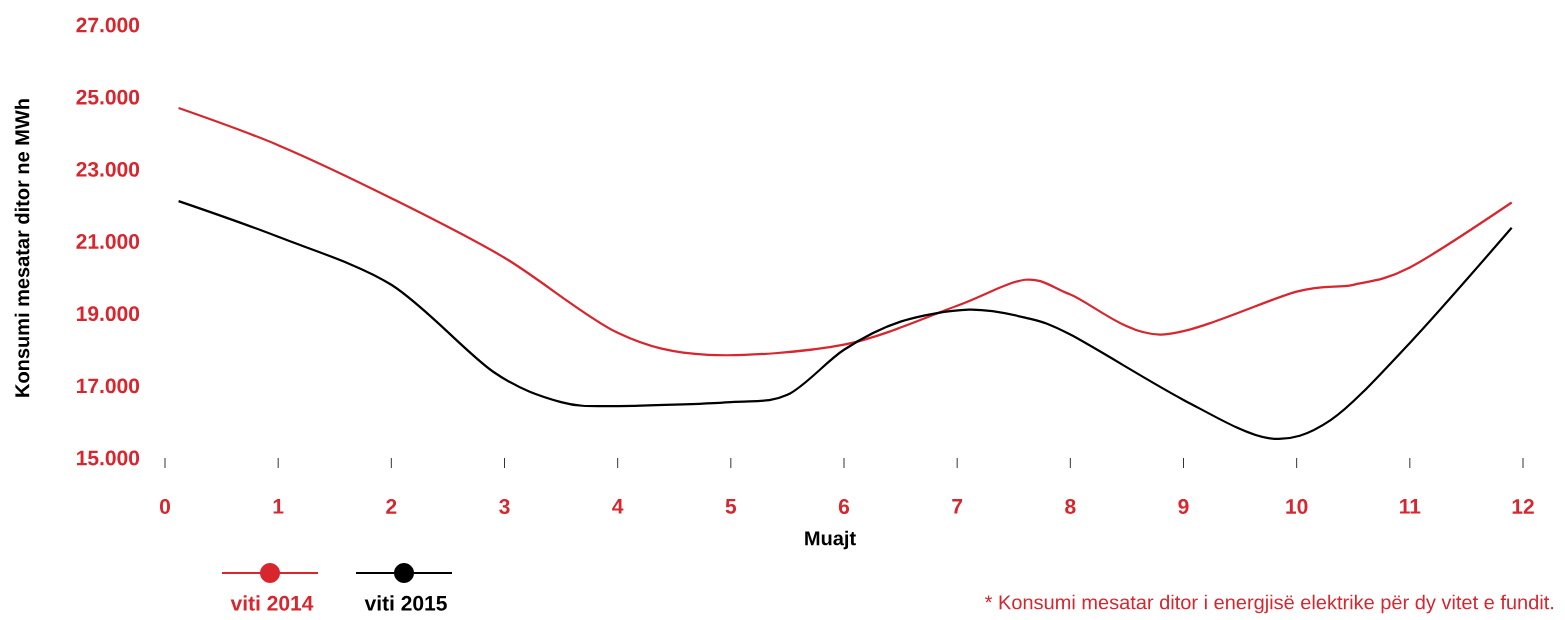 Image resolution: width=1565 pixels, height=620 pixels. Describe the element at coordinates (731, 506) in the screenshot. I see `x-tick-label: 5` at that location.